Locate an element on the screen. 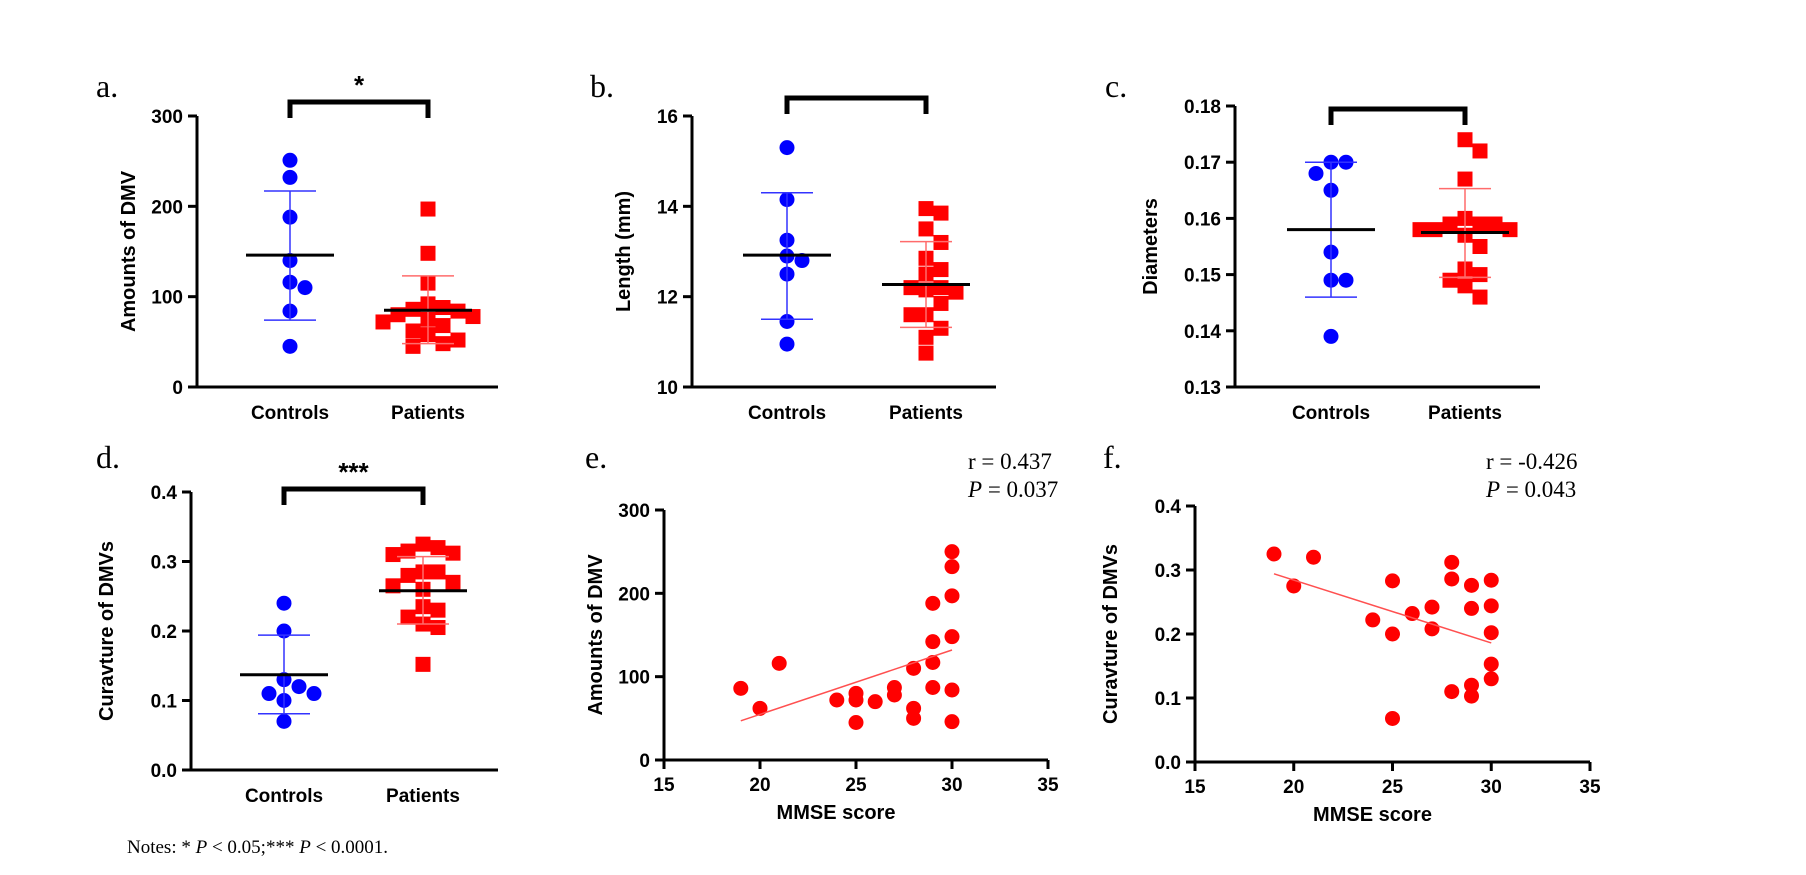  notes-suffix: < 0.0001. is located at coordinates (349, 847).